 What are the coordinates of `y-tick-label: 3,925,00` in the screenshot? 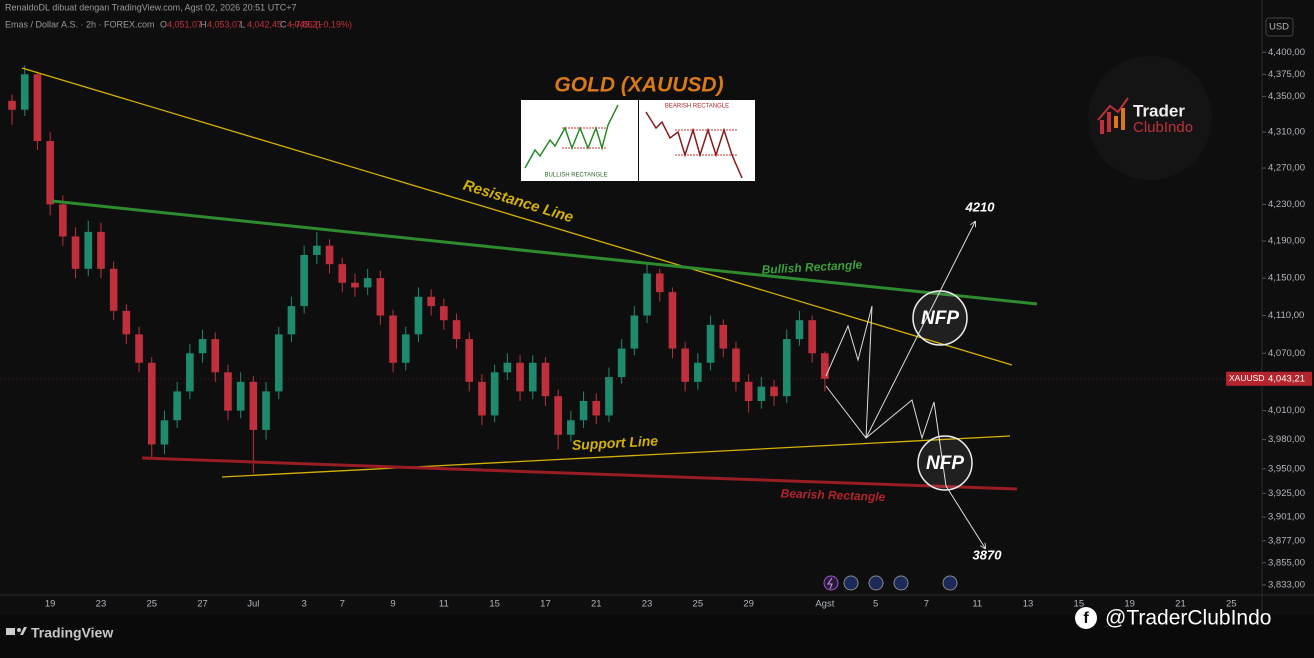 It's located at (1286, 493).